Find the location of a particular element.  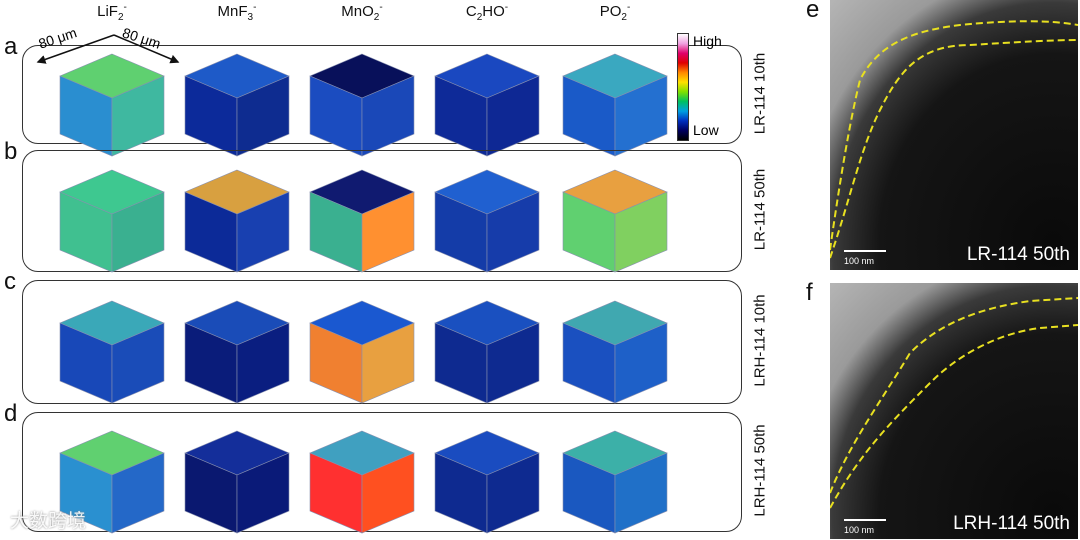

panel-letter: e is located at coordinates (813, 11).